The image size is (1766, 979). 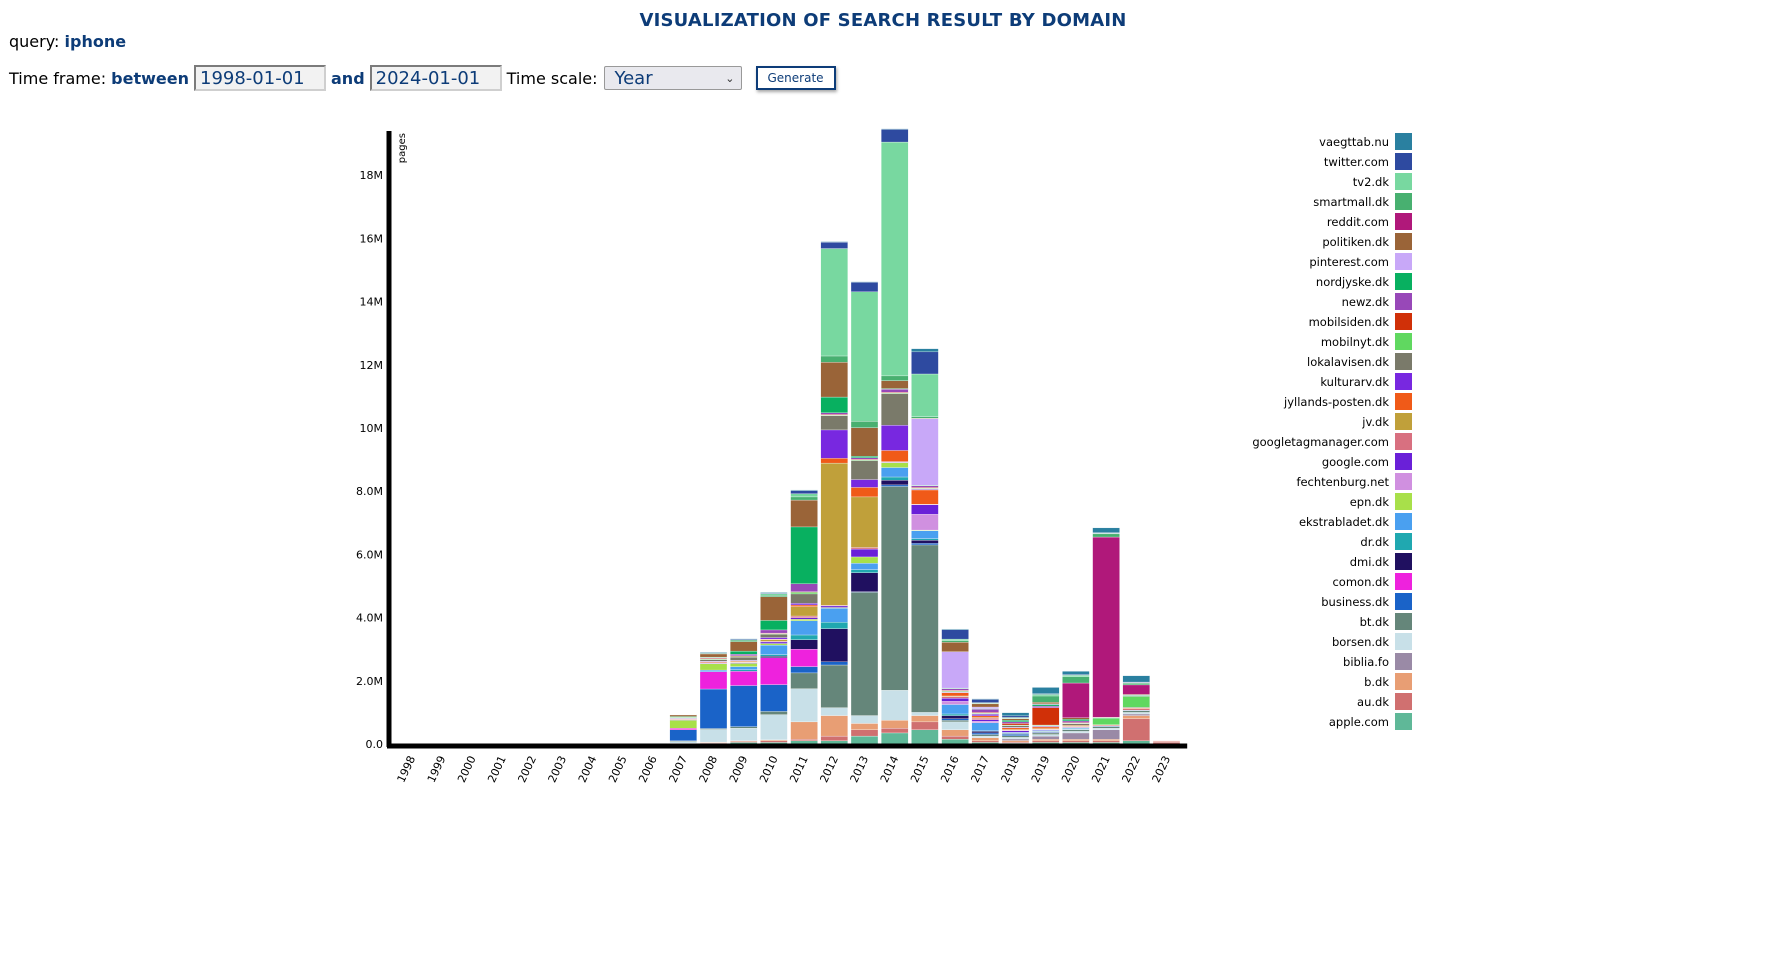 What do you see at coordinates (1076, 740) in the screenshot?
I see `bar-segment-b-dk-2020` at bounding box center [1076, 740].